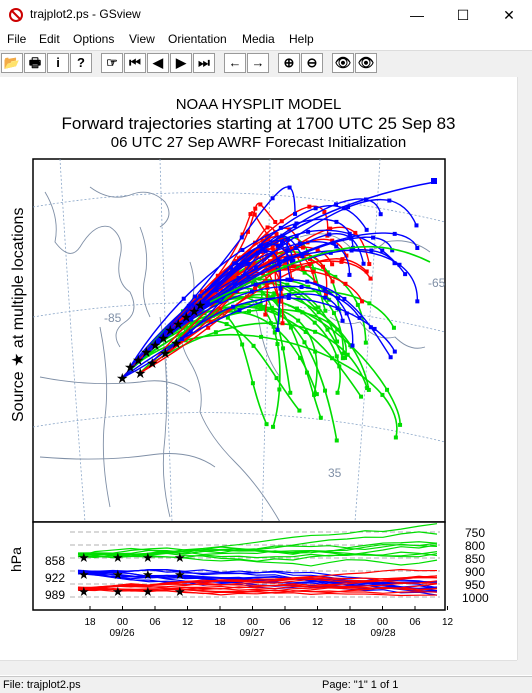 The height and width of the screenshot is (693, 532). I want to click on forward-button: →, so click(258, 63).